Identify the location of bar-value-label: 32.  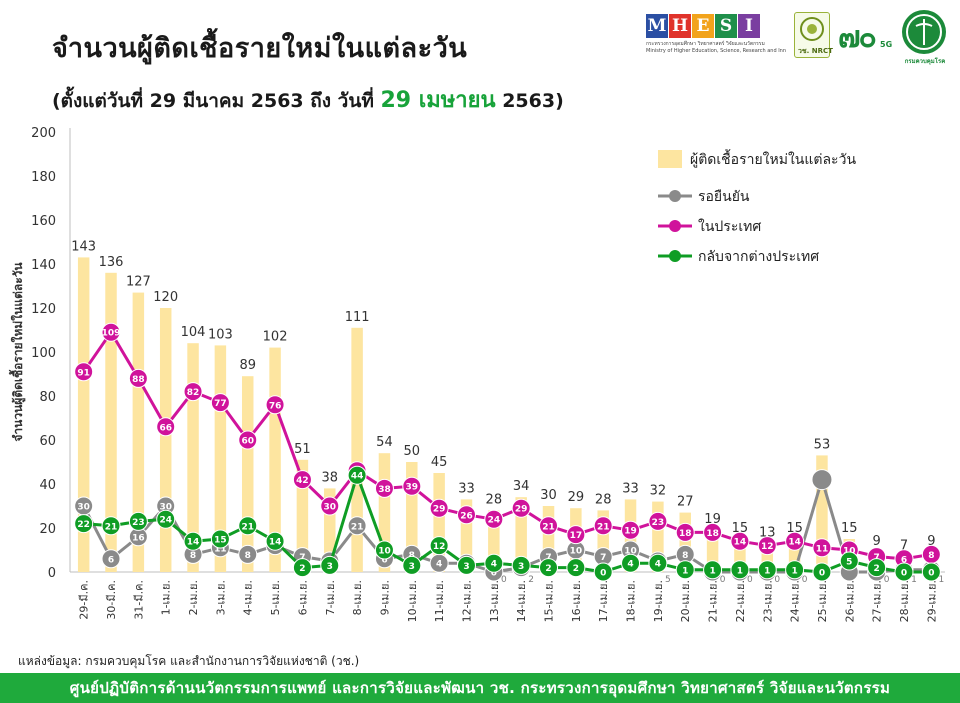
(658, 491).